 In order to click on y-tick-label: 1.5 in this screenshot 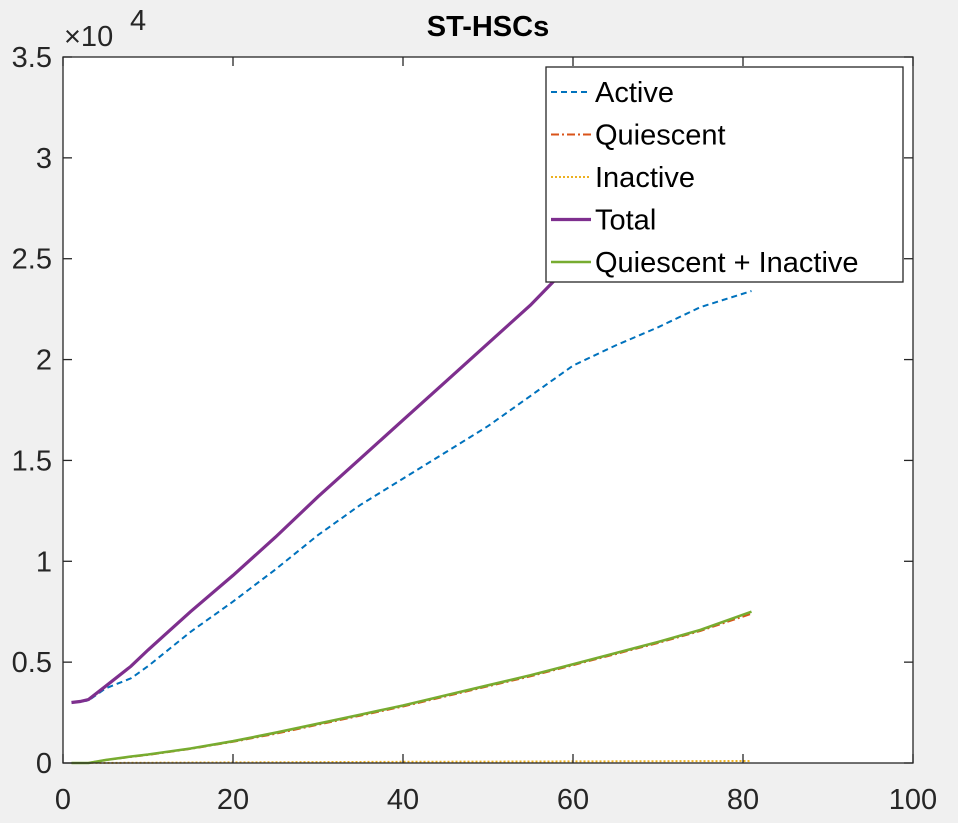, I will do `click(32, 461)`.